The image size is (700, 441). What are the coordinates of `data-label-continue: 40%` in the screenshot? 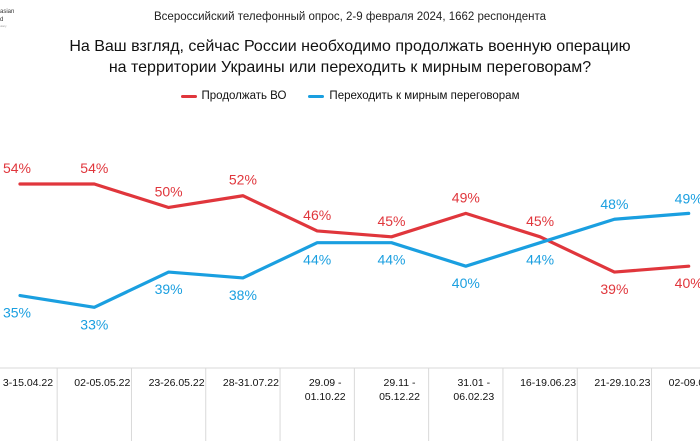 It's located at (687, 283).